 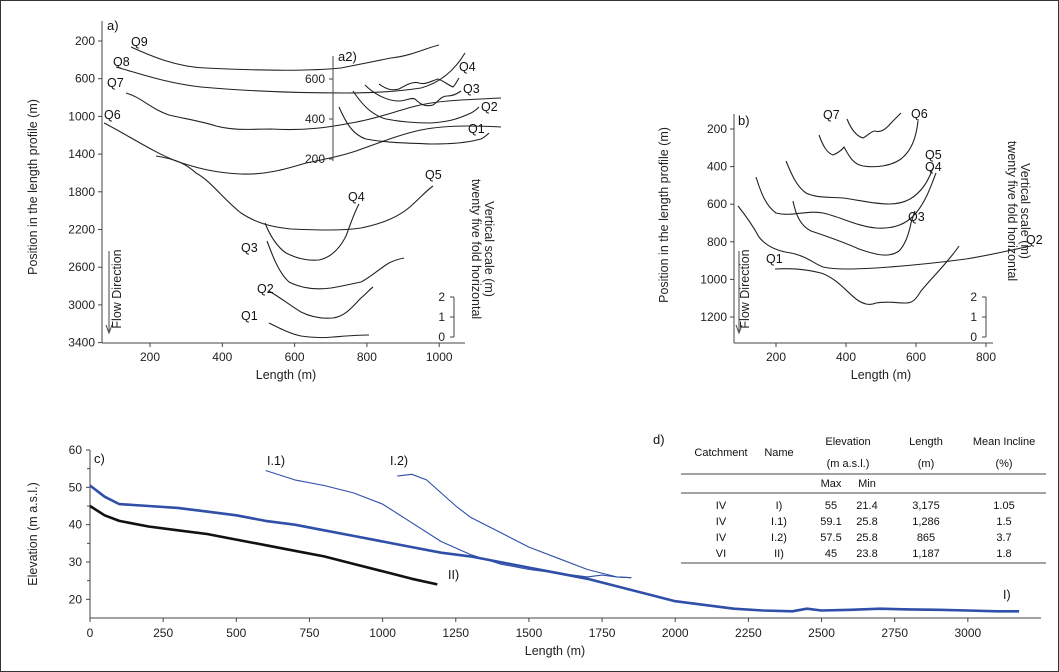 I want to click on table-cell: II), so click(x=779, y=554).